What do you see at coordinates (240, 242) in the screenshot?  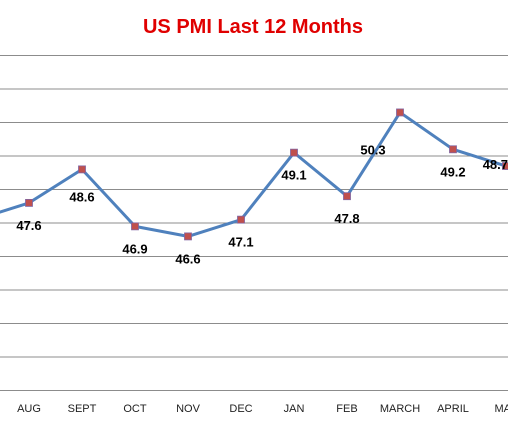 I see `data-label: 47.1` at bounding box center [240, 242].